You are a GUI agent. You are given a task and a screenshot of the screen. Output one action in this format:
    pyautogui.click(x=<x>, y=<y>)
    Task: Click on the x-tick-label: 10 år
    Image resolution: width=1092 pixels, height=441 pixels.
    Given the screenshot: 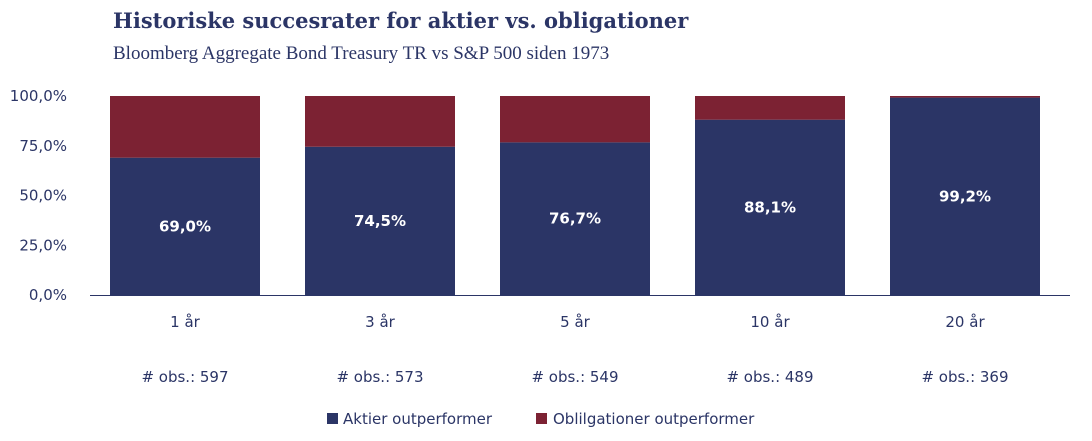 What is the action you would take?
    pyautogui.click(x=770, y=322)
    